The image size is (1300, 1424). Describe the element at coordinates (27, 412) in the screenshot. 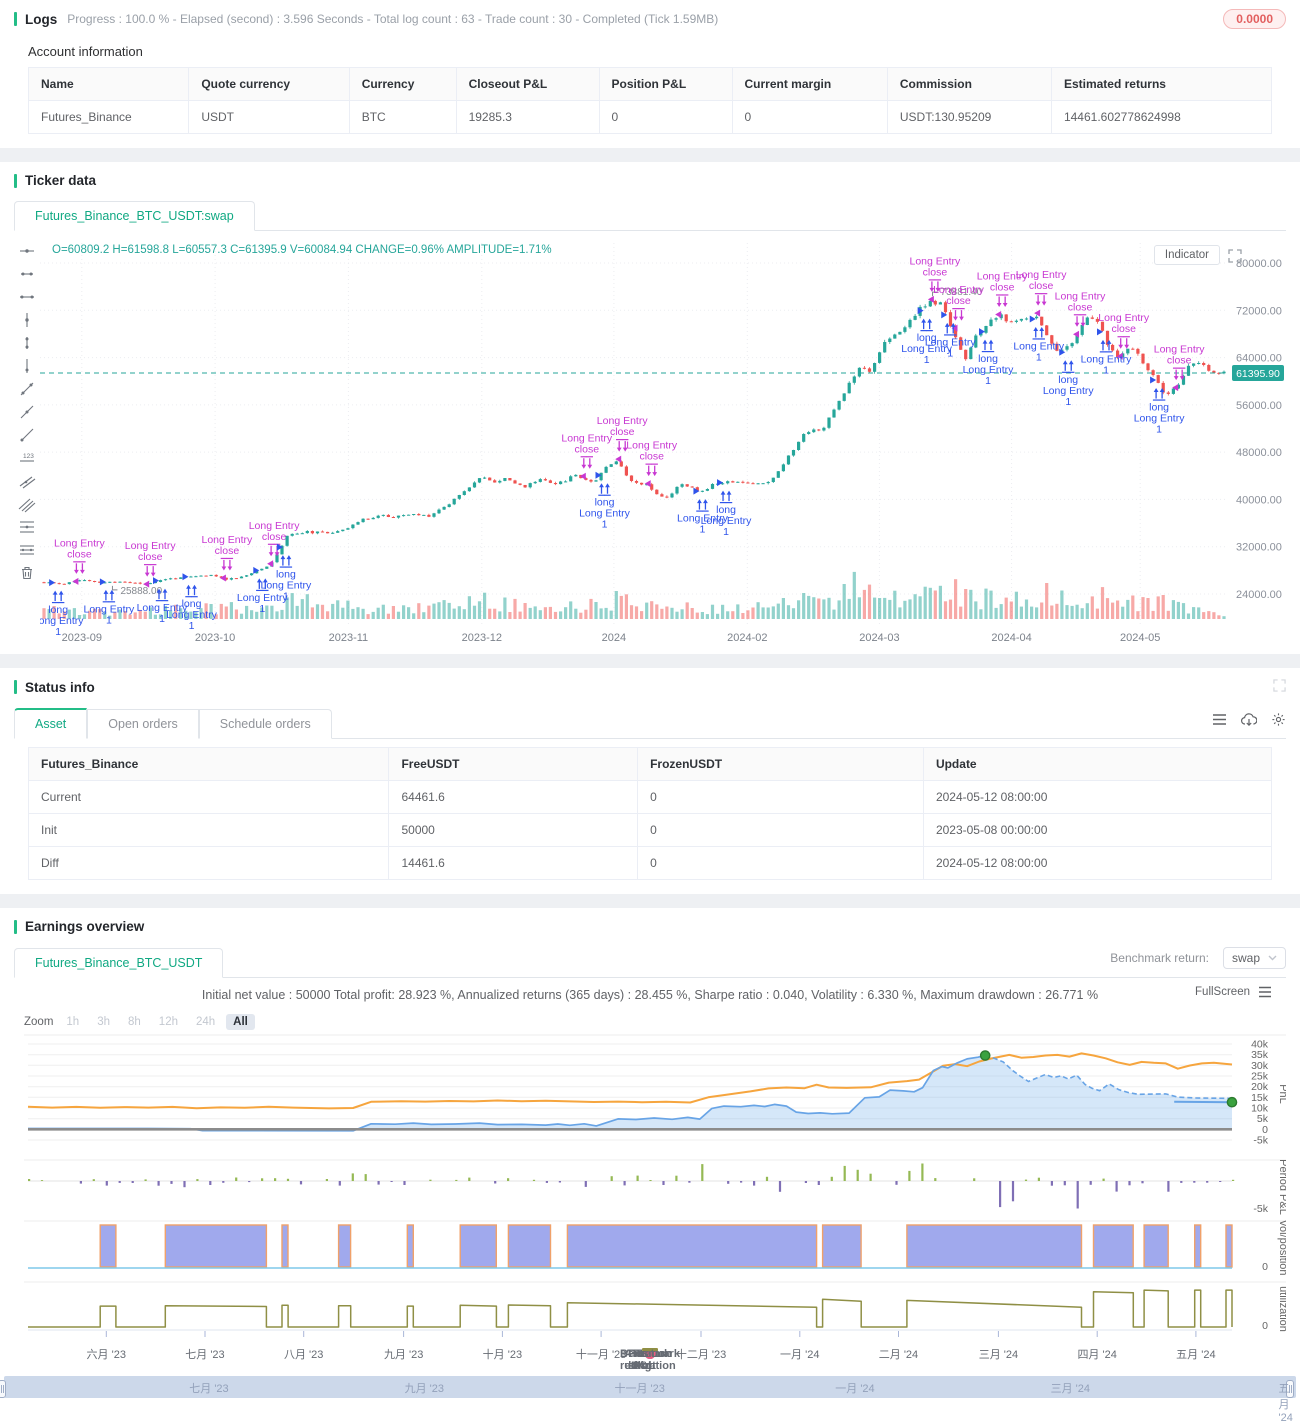

I see `trend-segment-icon` at that location.